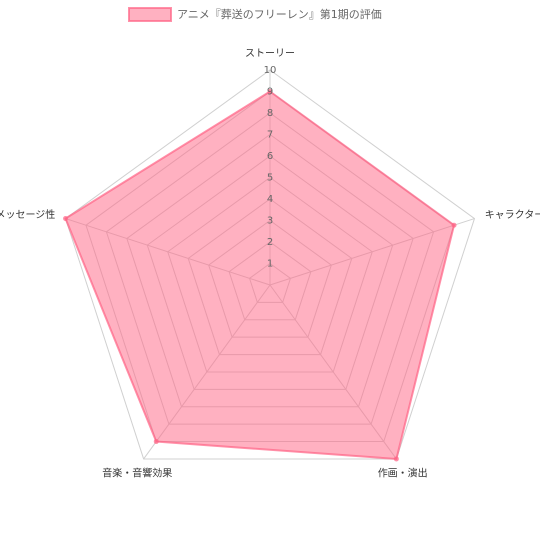 The image size is (540, 540). I want to click on category-label: キャラクター, so click(512, 215).